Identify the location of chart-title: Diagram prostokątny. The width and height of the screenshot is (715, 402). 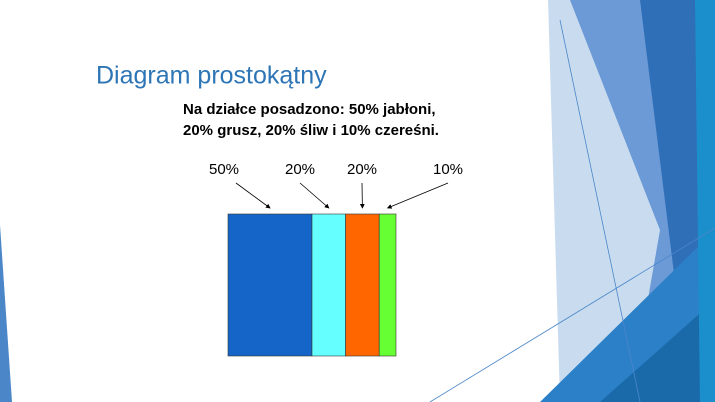
(211, 76).